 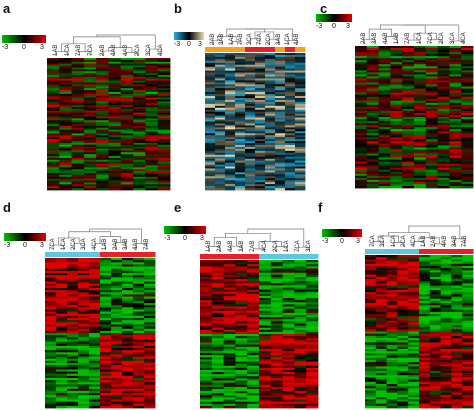 What do you see at coordinates (309, 246) in the screenshot?
I see `column-label: 3CA` at bounding box center [309, 246].